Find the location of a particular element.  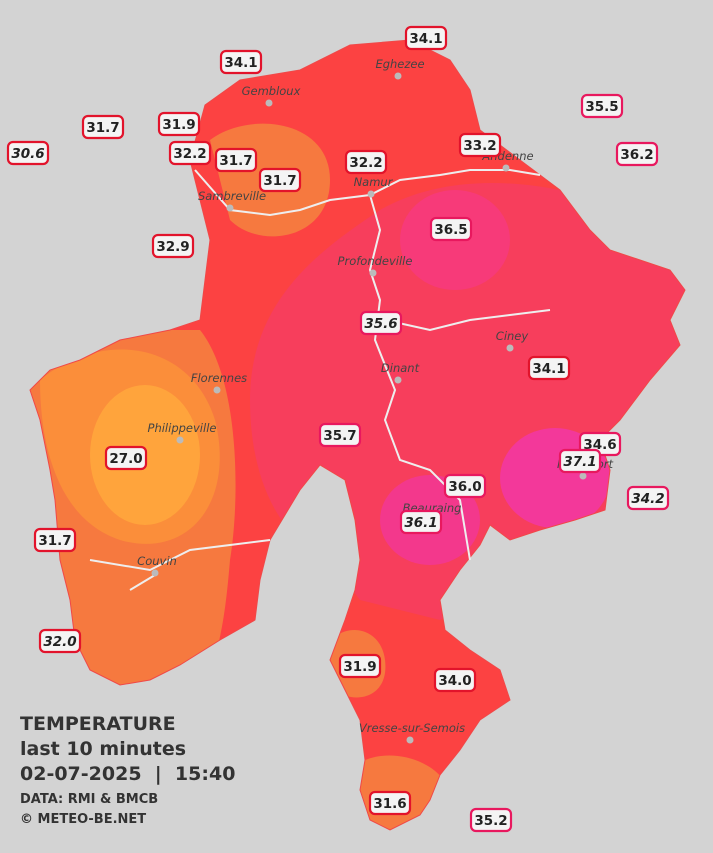

station-value: 30.6 is located at coordinates (27, 154).